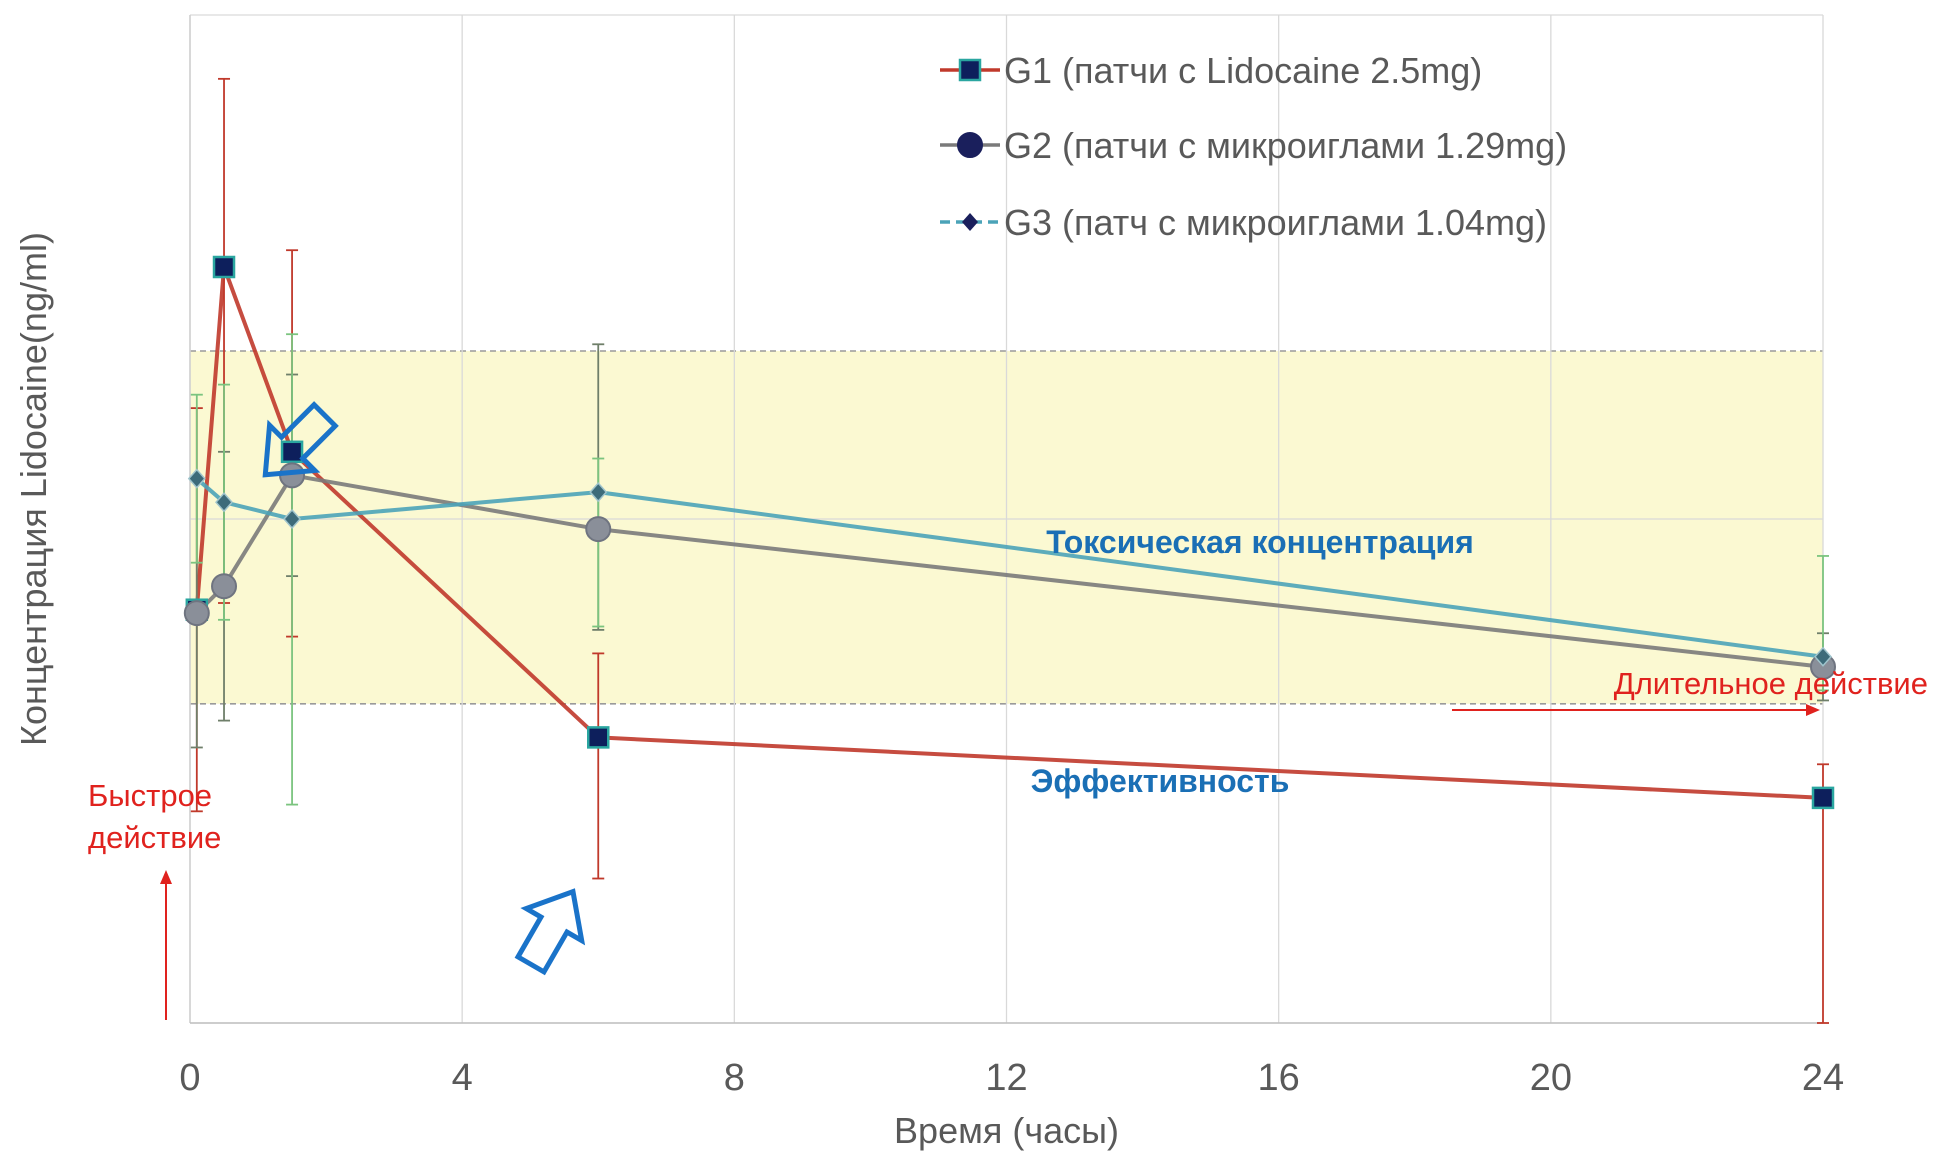  Describe the element at coordinates (1006, 1130) in the screenshot. I see `x-axis-title: Время (часы)` at that location.